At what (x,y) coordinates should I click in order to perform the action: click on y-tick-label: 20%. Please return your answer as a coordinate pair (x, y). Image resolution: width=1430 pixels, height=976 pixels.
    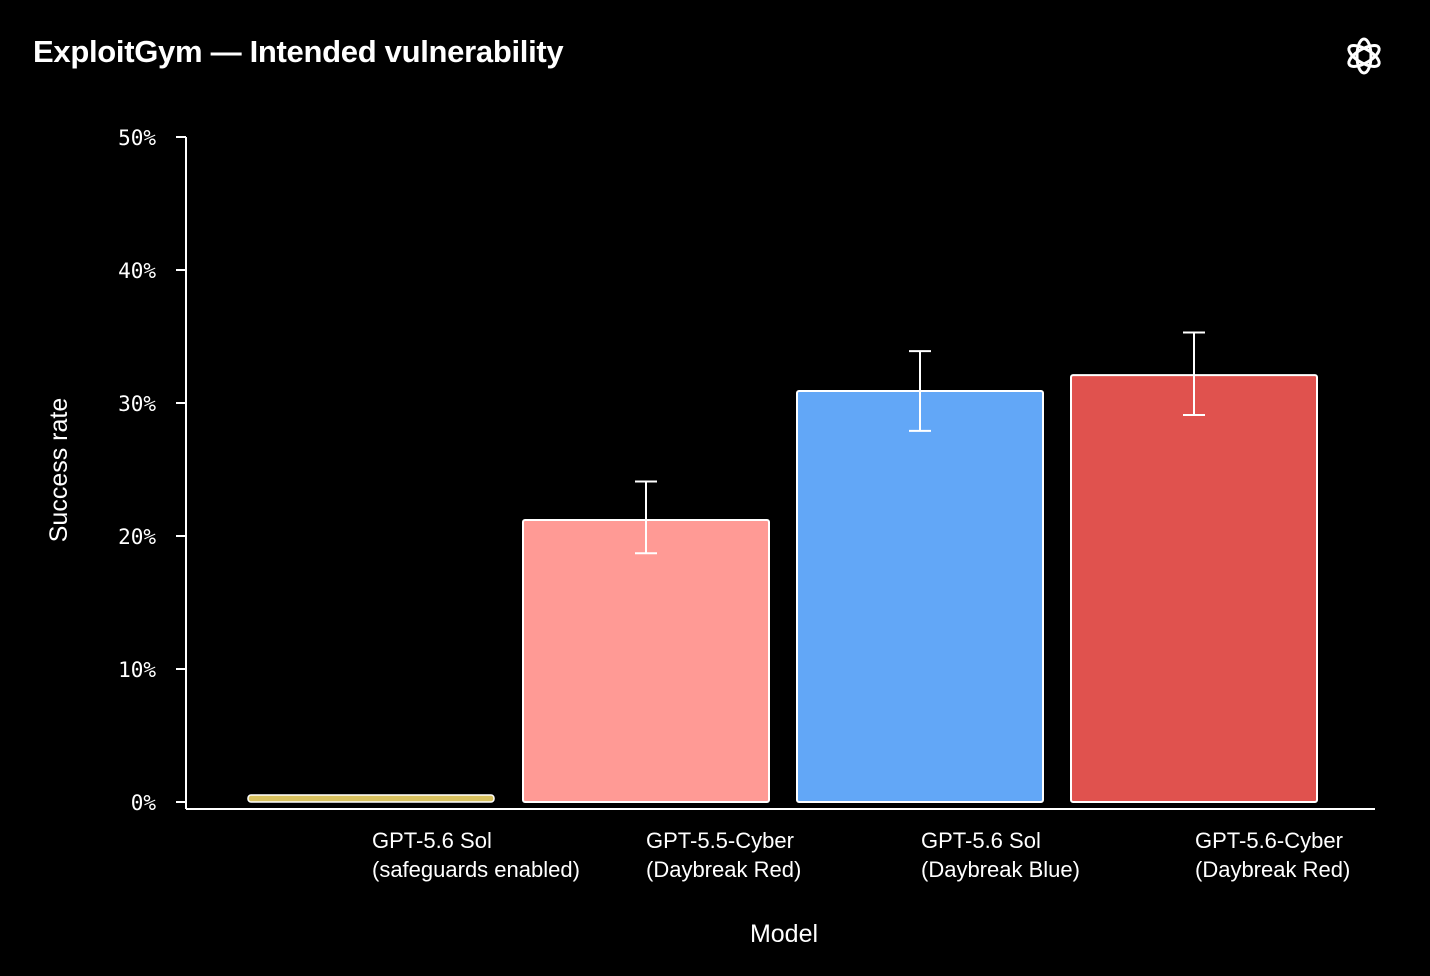
    Looking at the image, I should click on (137, 537).